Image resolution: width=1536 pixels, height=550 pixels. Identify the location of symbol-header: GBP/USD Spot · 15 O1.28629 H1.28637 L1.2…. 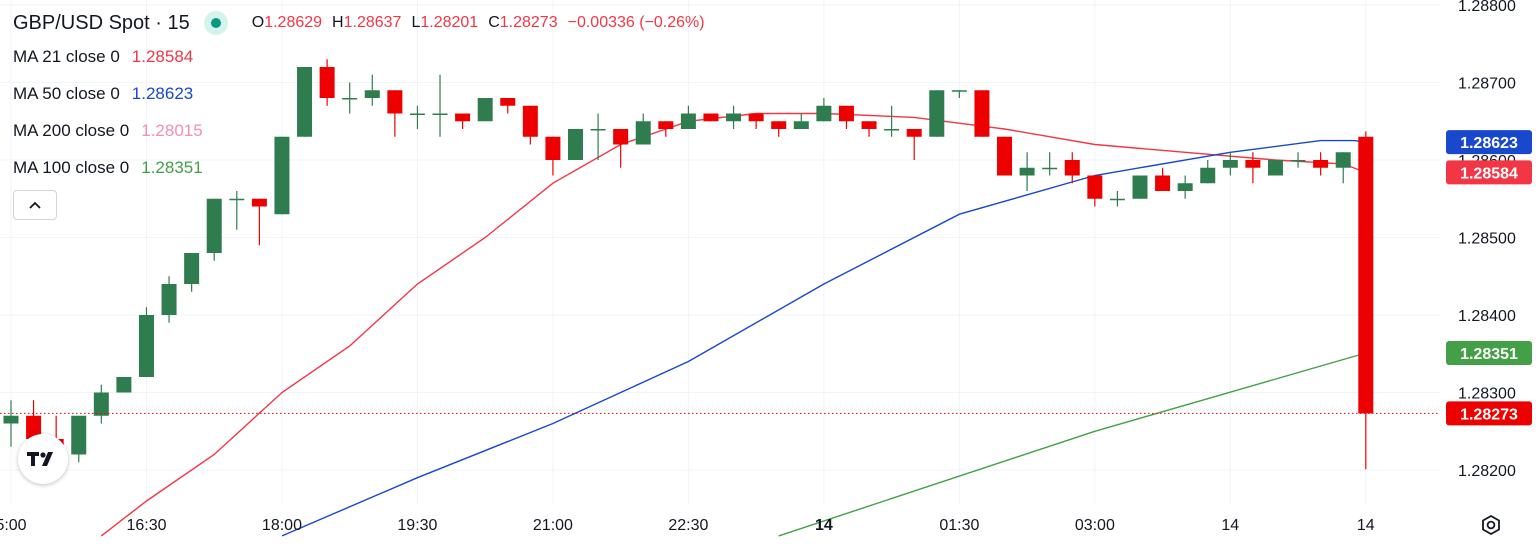
(359, 23).